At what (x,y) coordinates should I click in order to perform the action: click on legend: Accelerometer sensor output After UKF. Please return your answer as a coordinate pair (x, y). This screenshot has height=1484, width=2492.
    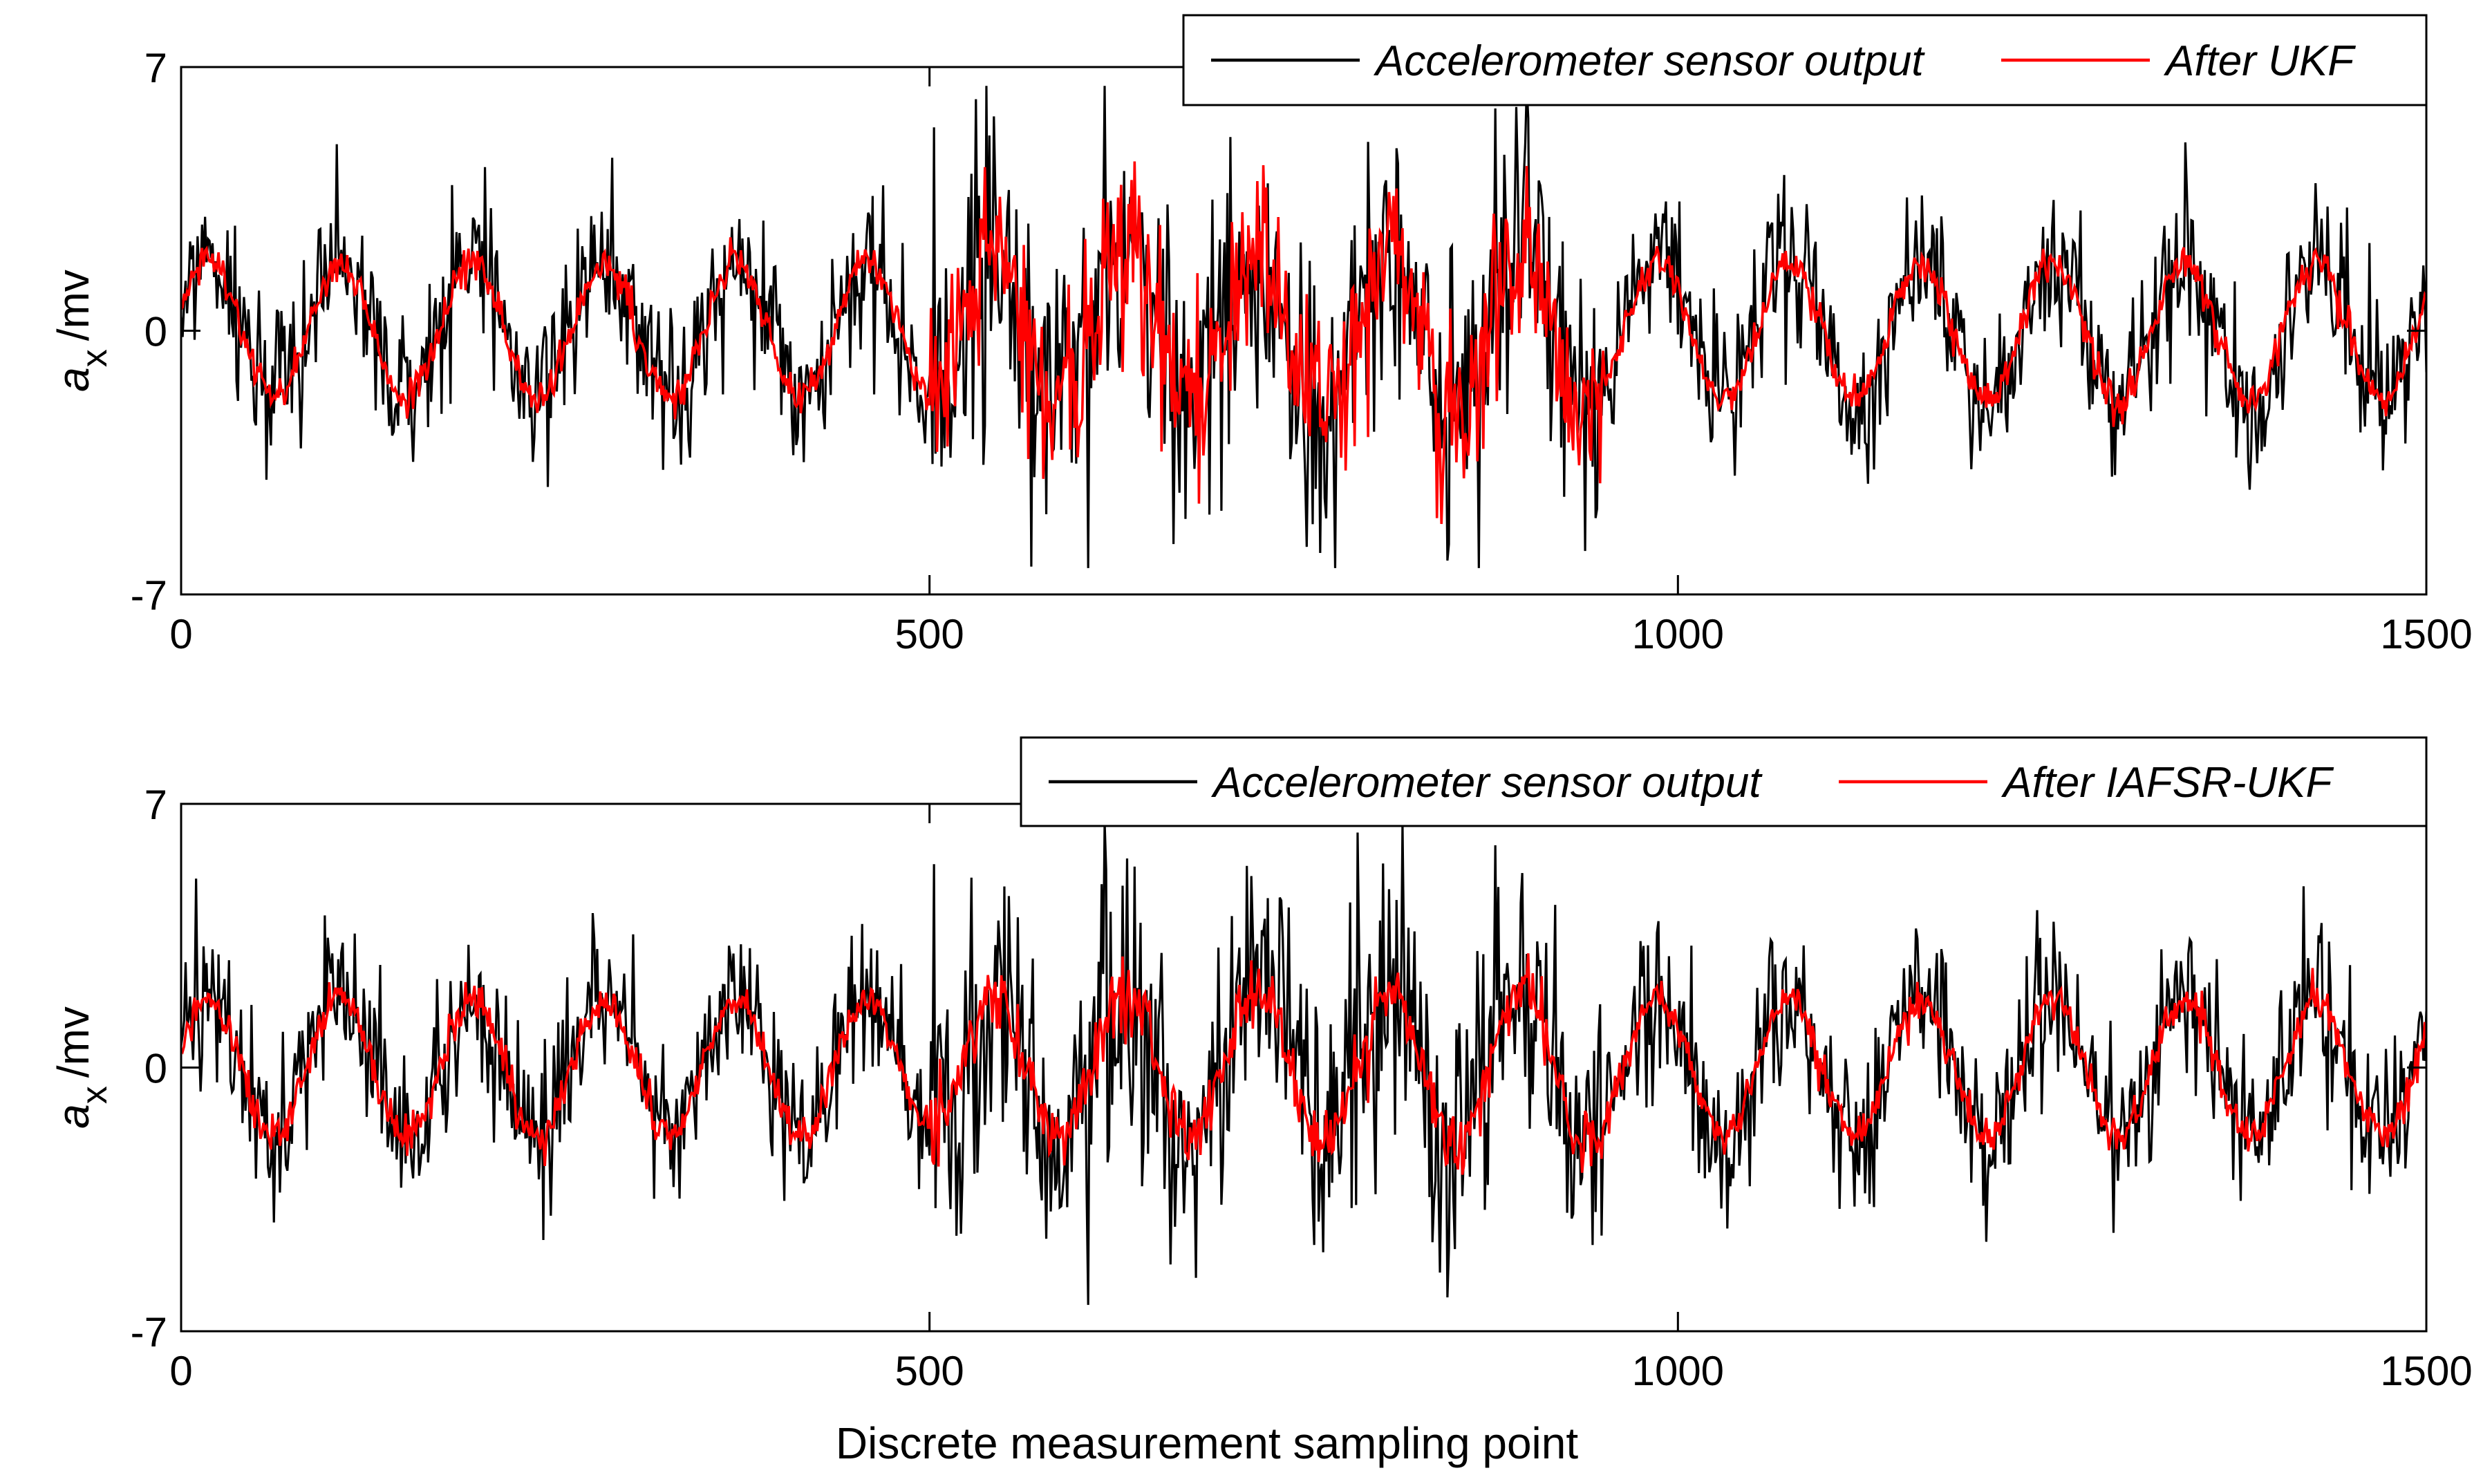
    Looking at the image, I should click on (1805, 60).